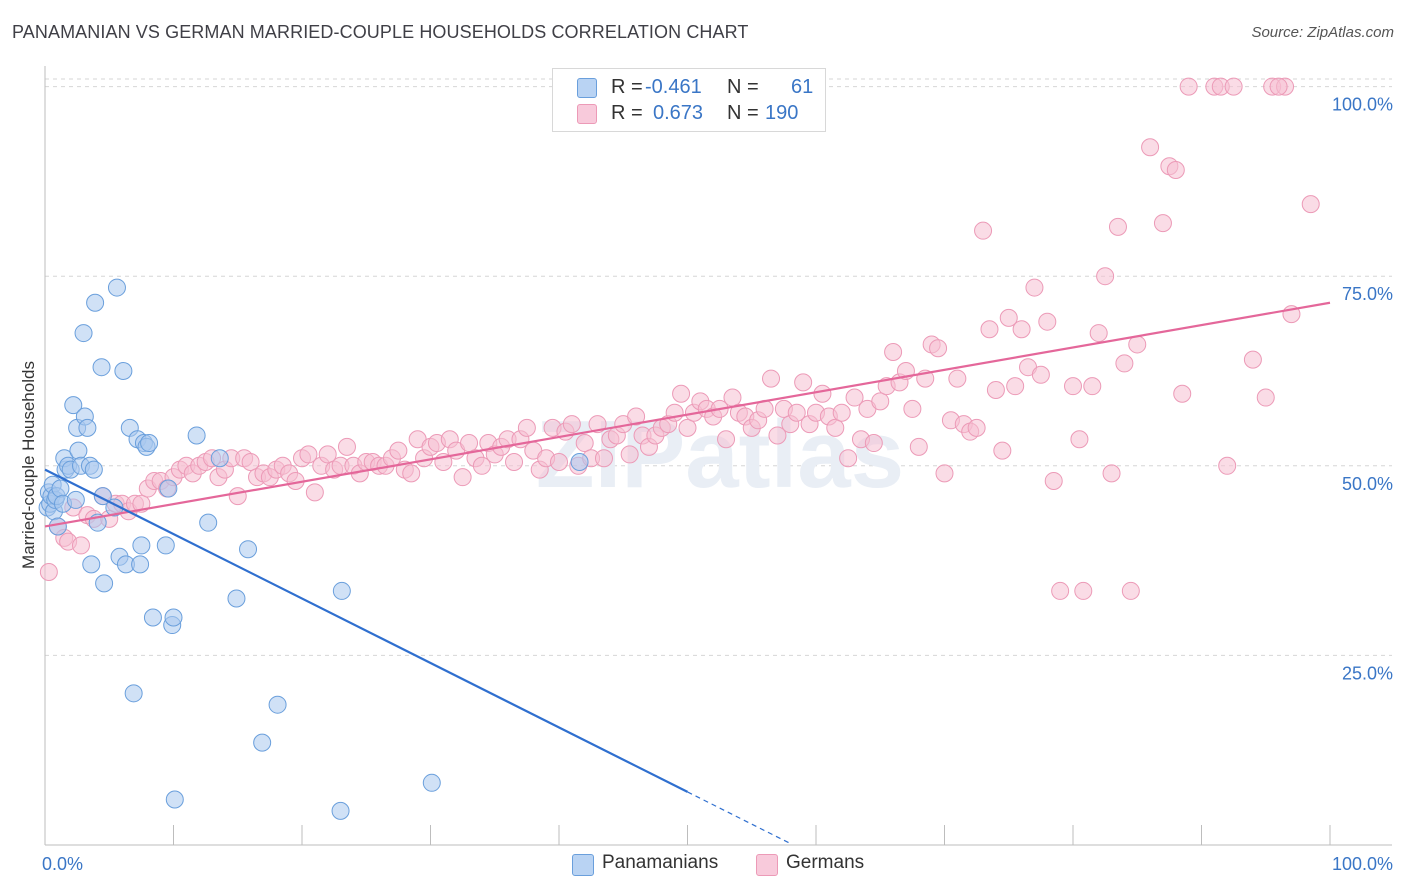 Image resolution: width=1406 pixels, height=892 pixels. I want to click on legend-swatch-blue, so click(587, 88).